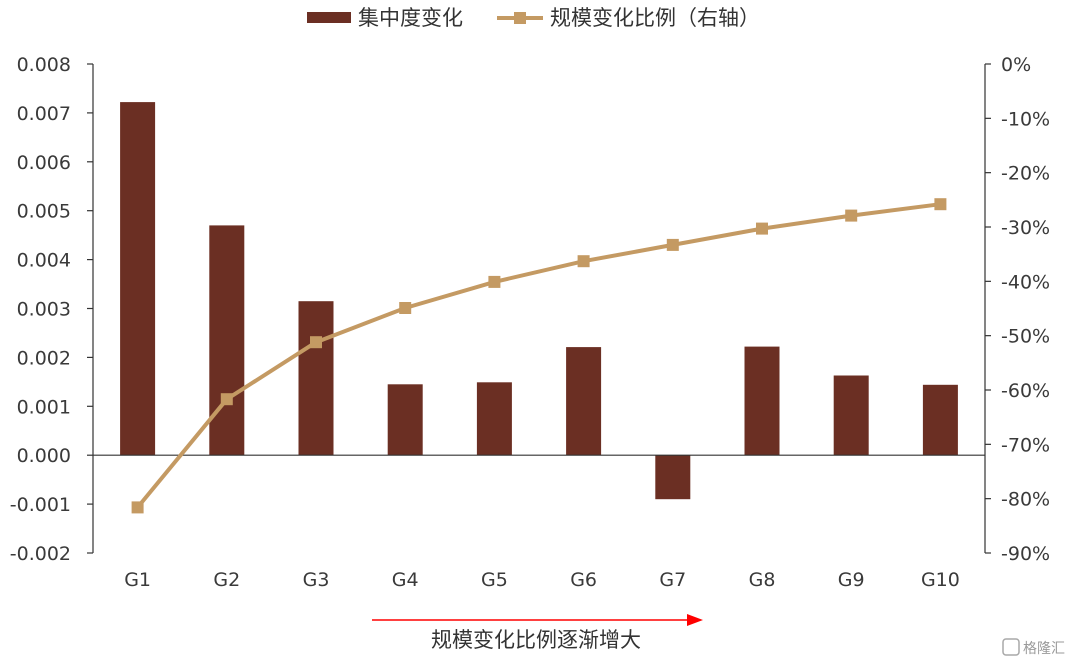 This screenshot has height=663, width=1080. What do you see at coordinates (40, 554) in the screenshot?
I see `left-tick-label: -0.002` at bounding box center [40, 554].